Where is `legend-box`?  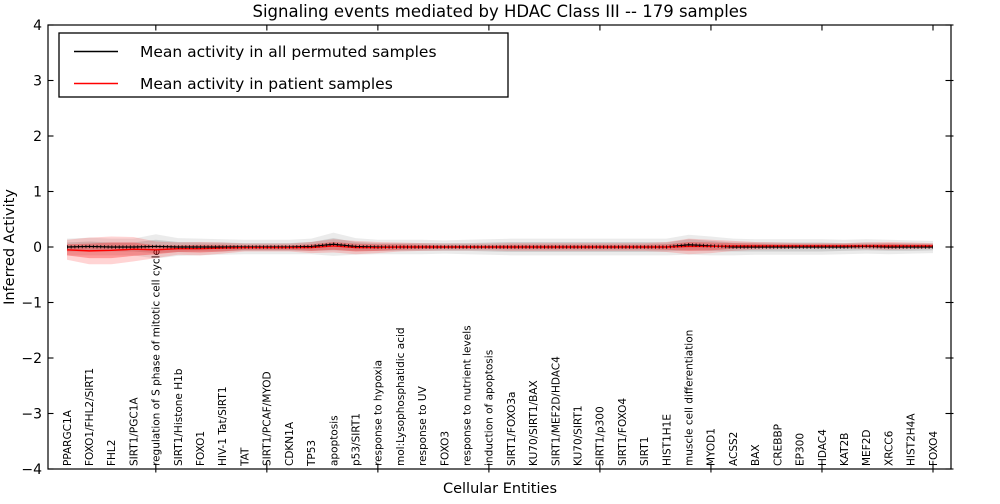
legend-box is located at coordinates (283, 65).